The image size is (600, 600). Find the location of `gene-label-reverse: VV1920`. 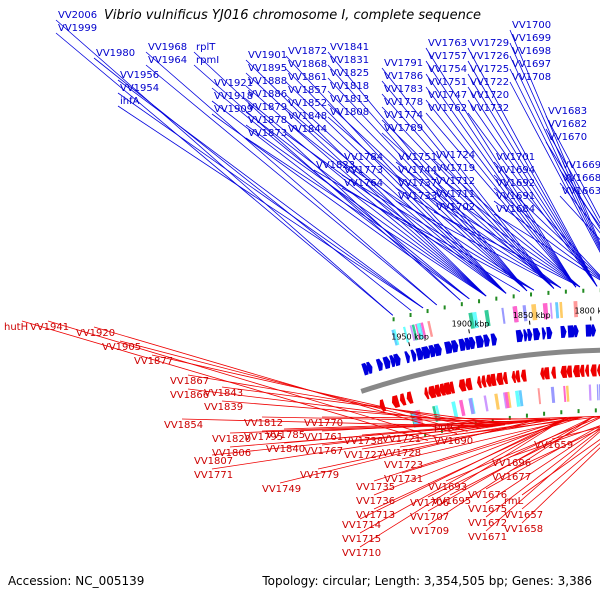

gene-label-reverse: VV1920 is located at coordinates (95, 333).